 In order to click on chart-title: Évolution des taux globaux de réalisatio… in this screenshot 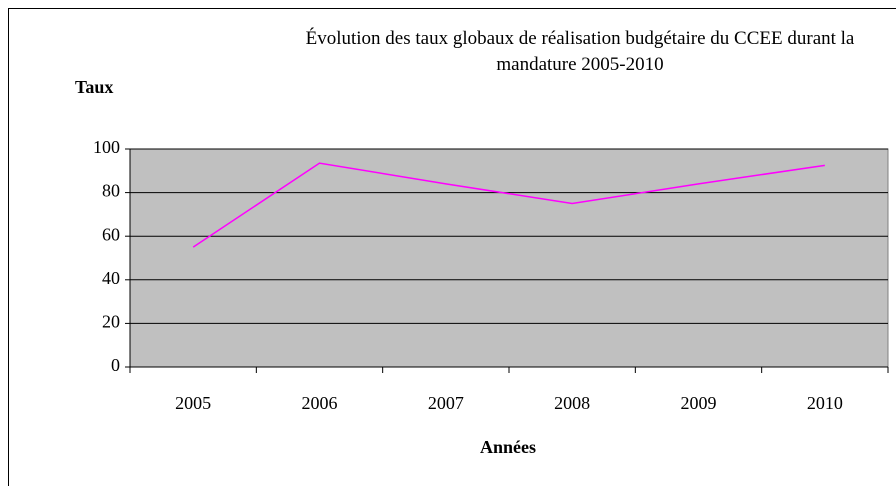, I will do `click(580, 51)`.